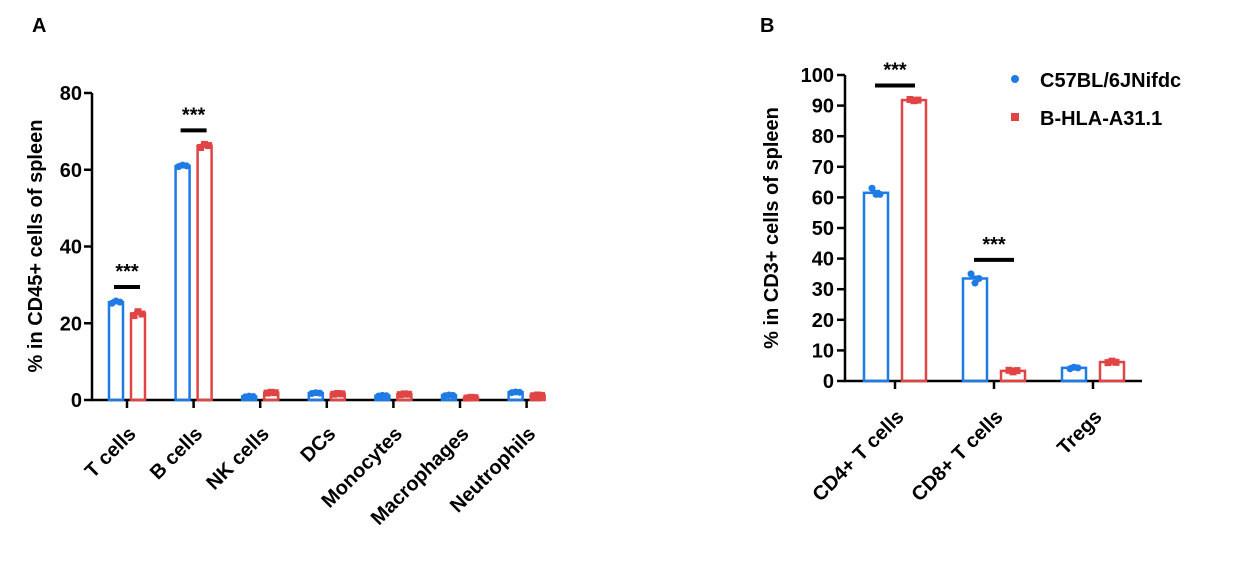 The image size is (1239, 582). Describe the element at coordinates (957, 456) in the screenshot. I see `x-tick-label-cd8-t-cells: CD8+ T cells` at that location.